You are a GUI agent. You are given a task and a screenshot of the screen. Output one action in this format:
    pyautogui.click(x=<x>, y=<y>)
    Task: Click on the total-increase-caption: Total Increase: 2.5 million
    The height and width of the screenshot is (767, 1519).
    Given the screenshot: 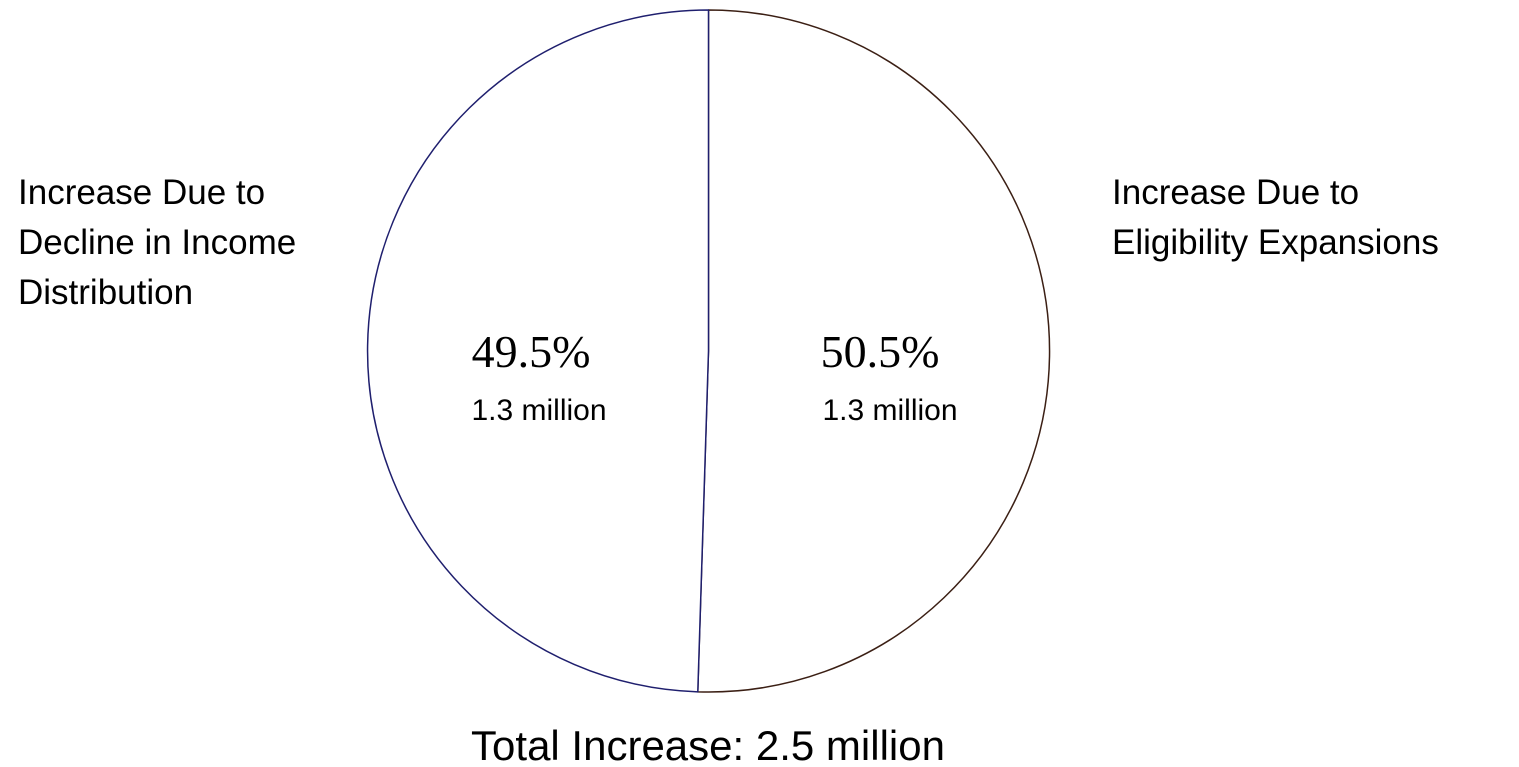 What is the action you would take?
    pyautogui.click(x=708, y=744)
    